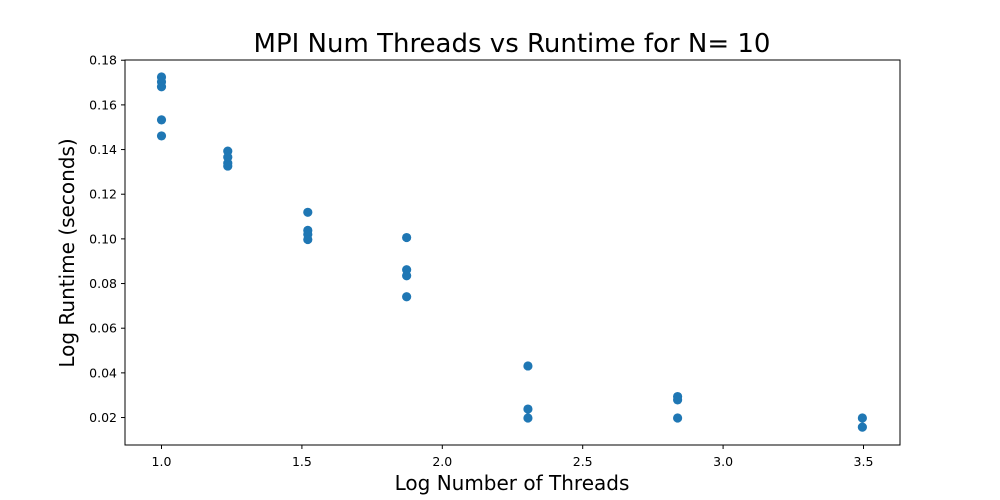 The height and width of the screenshot is (500, 1000). What do you see at coordinates (162, 461) in the screenshot?
I see `x-tick-label: 1.0` at bounding box center [162, 461].